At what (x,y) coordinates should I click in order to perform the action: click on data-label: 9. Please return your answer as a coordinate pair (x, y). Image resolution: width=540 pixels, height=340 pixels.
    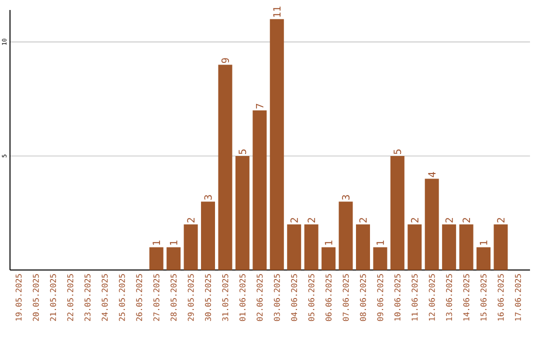
    Looking at the image, I should click on (225, 60).